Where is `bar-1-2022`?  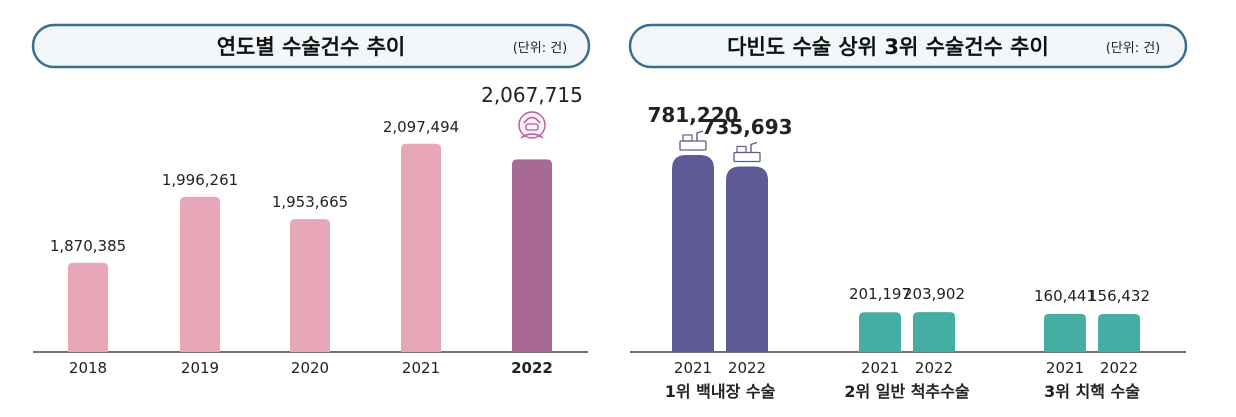 bar-1-2022 is located at coordinates (747, 259).